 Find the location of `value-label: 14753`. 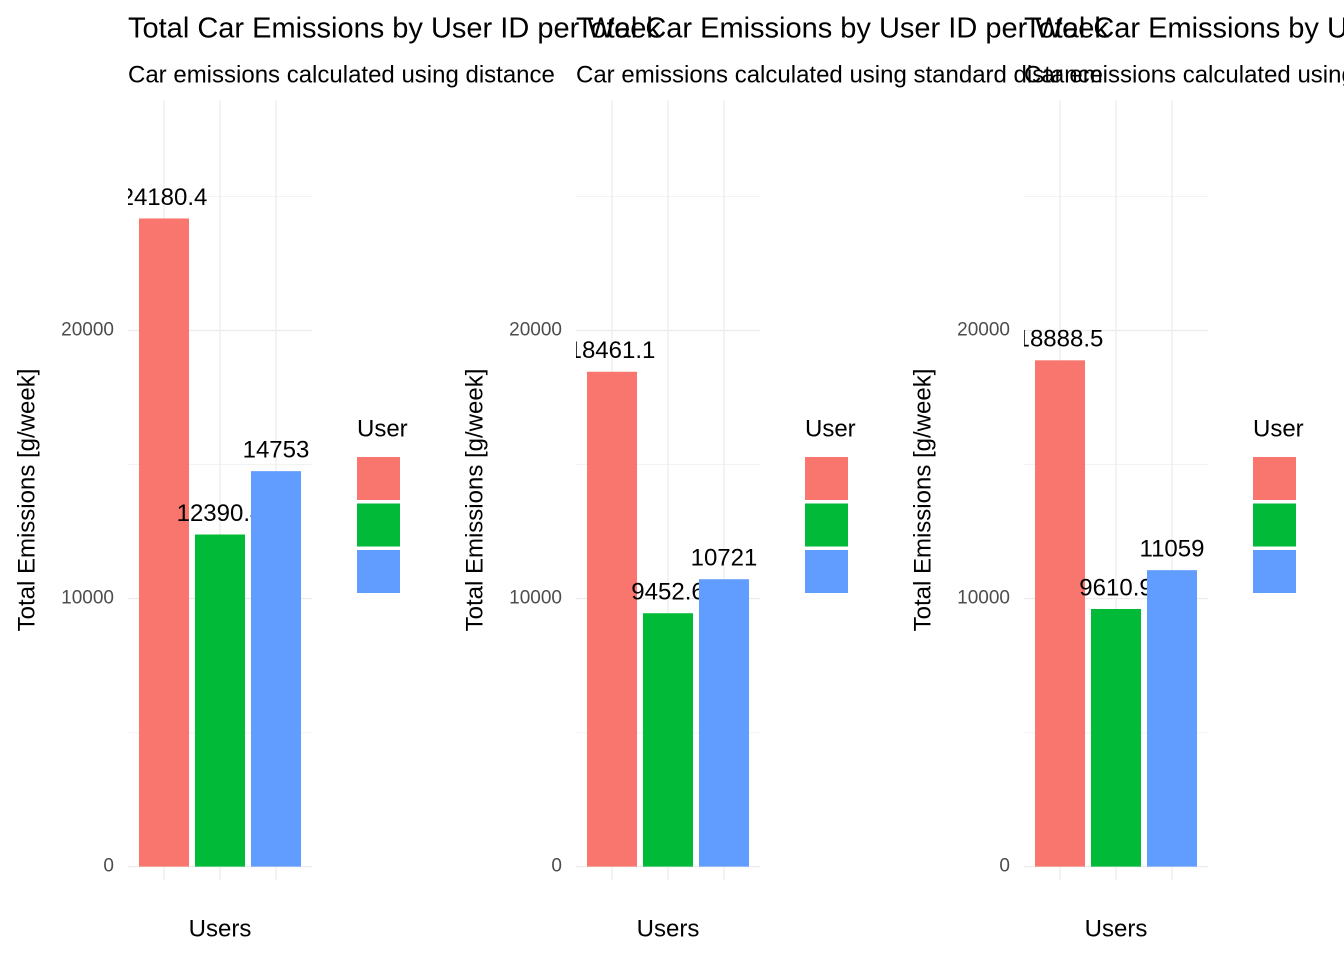

value-label: 14753 is located at coordinates (276, 450).